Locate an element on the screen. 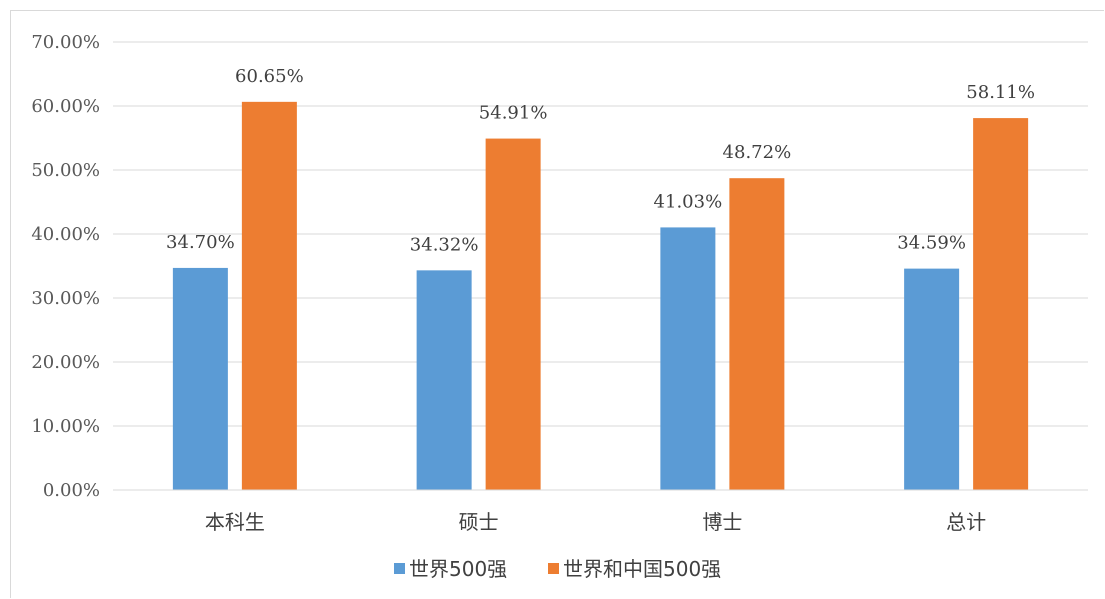 This screenshot has width=1105, height=599. bar-data-label: 41.03% is located at coordinates (688, 201).